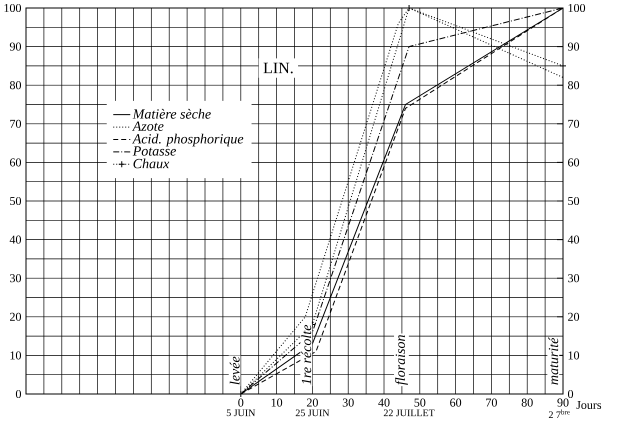 This screenshot has height=426, width=629. What do you see at coordinates (16, 124) in the screenshot?
I see `y-tick-label: 70` at bounding box center [16, 124].